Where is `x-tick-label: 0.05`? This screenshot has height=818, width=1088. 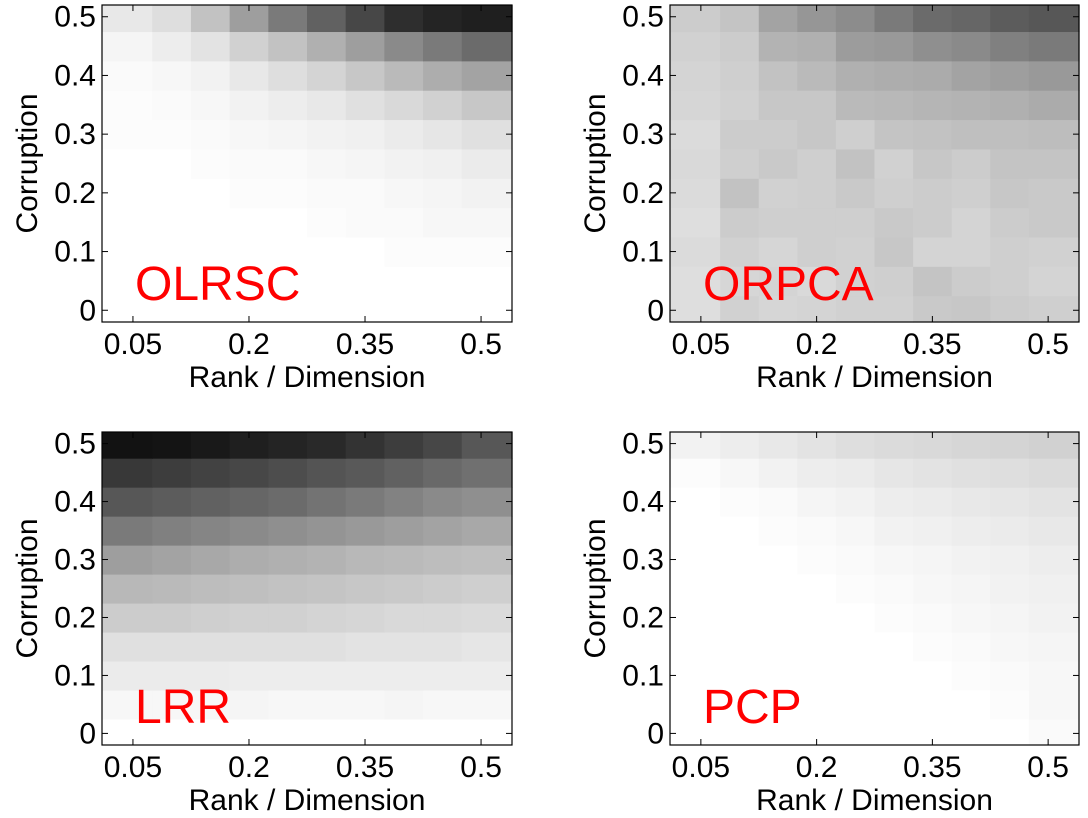 x-tick-label: 0.05 is located at coordinates (133, 767).